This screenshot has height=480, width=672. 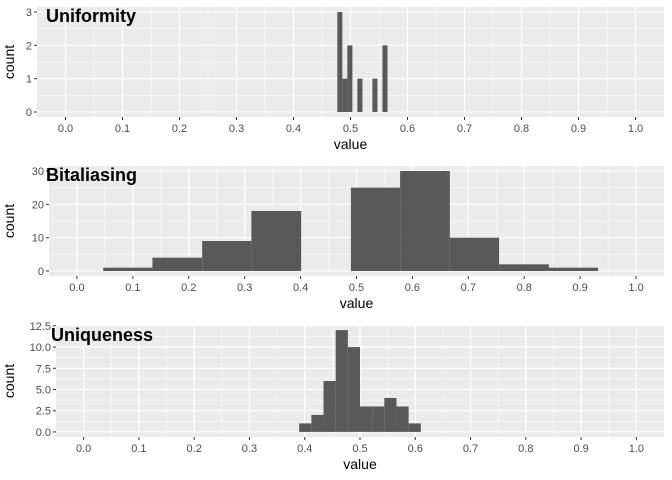 I want to click on y-tick-label: 5.0, so click(x=43, y=390).